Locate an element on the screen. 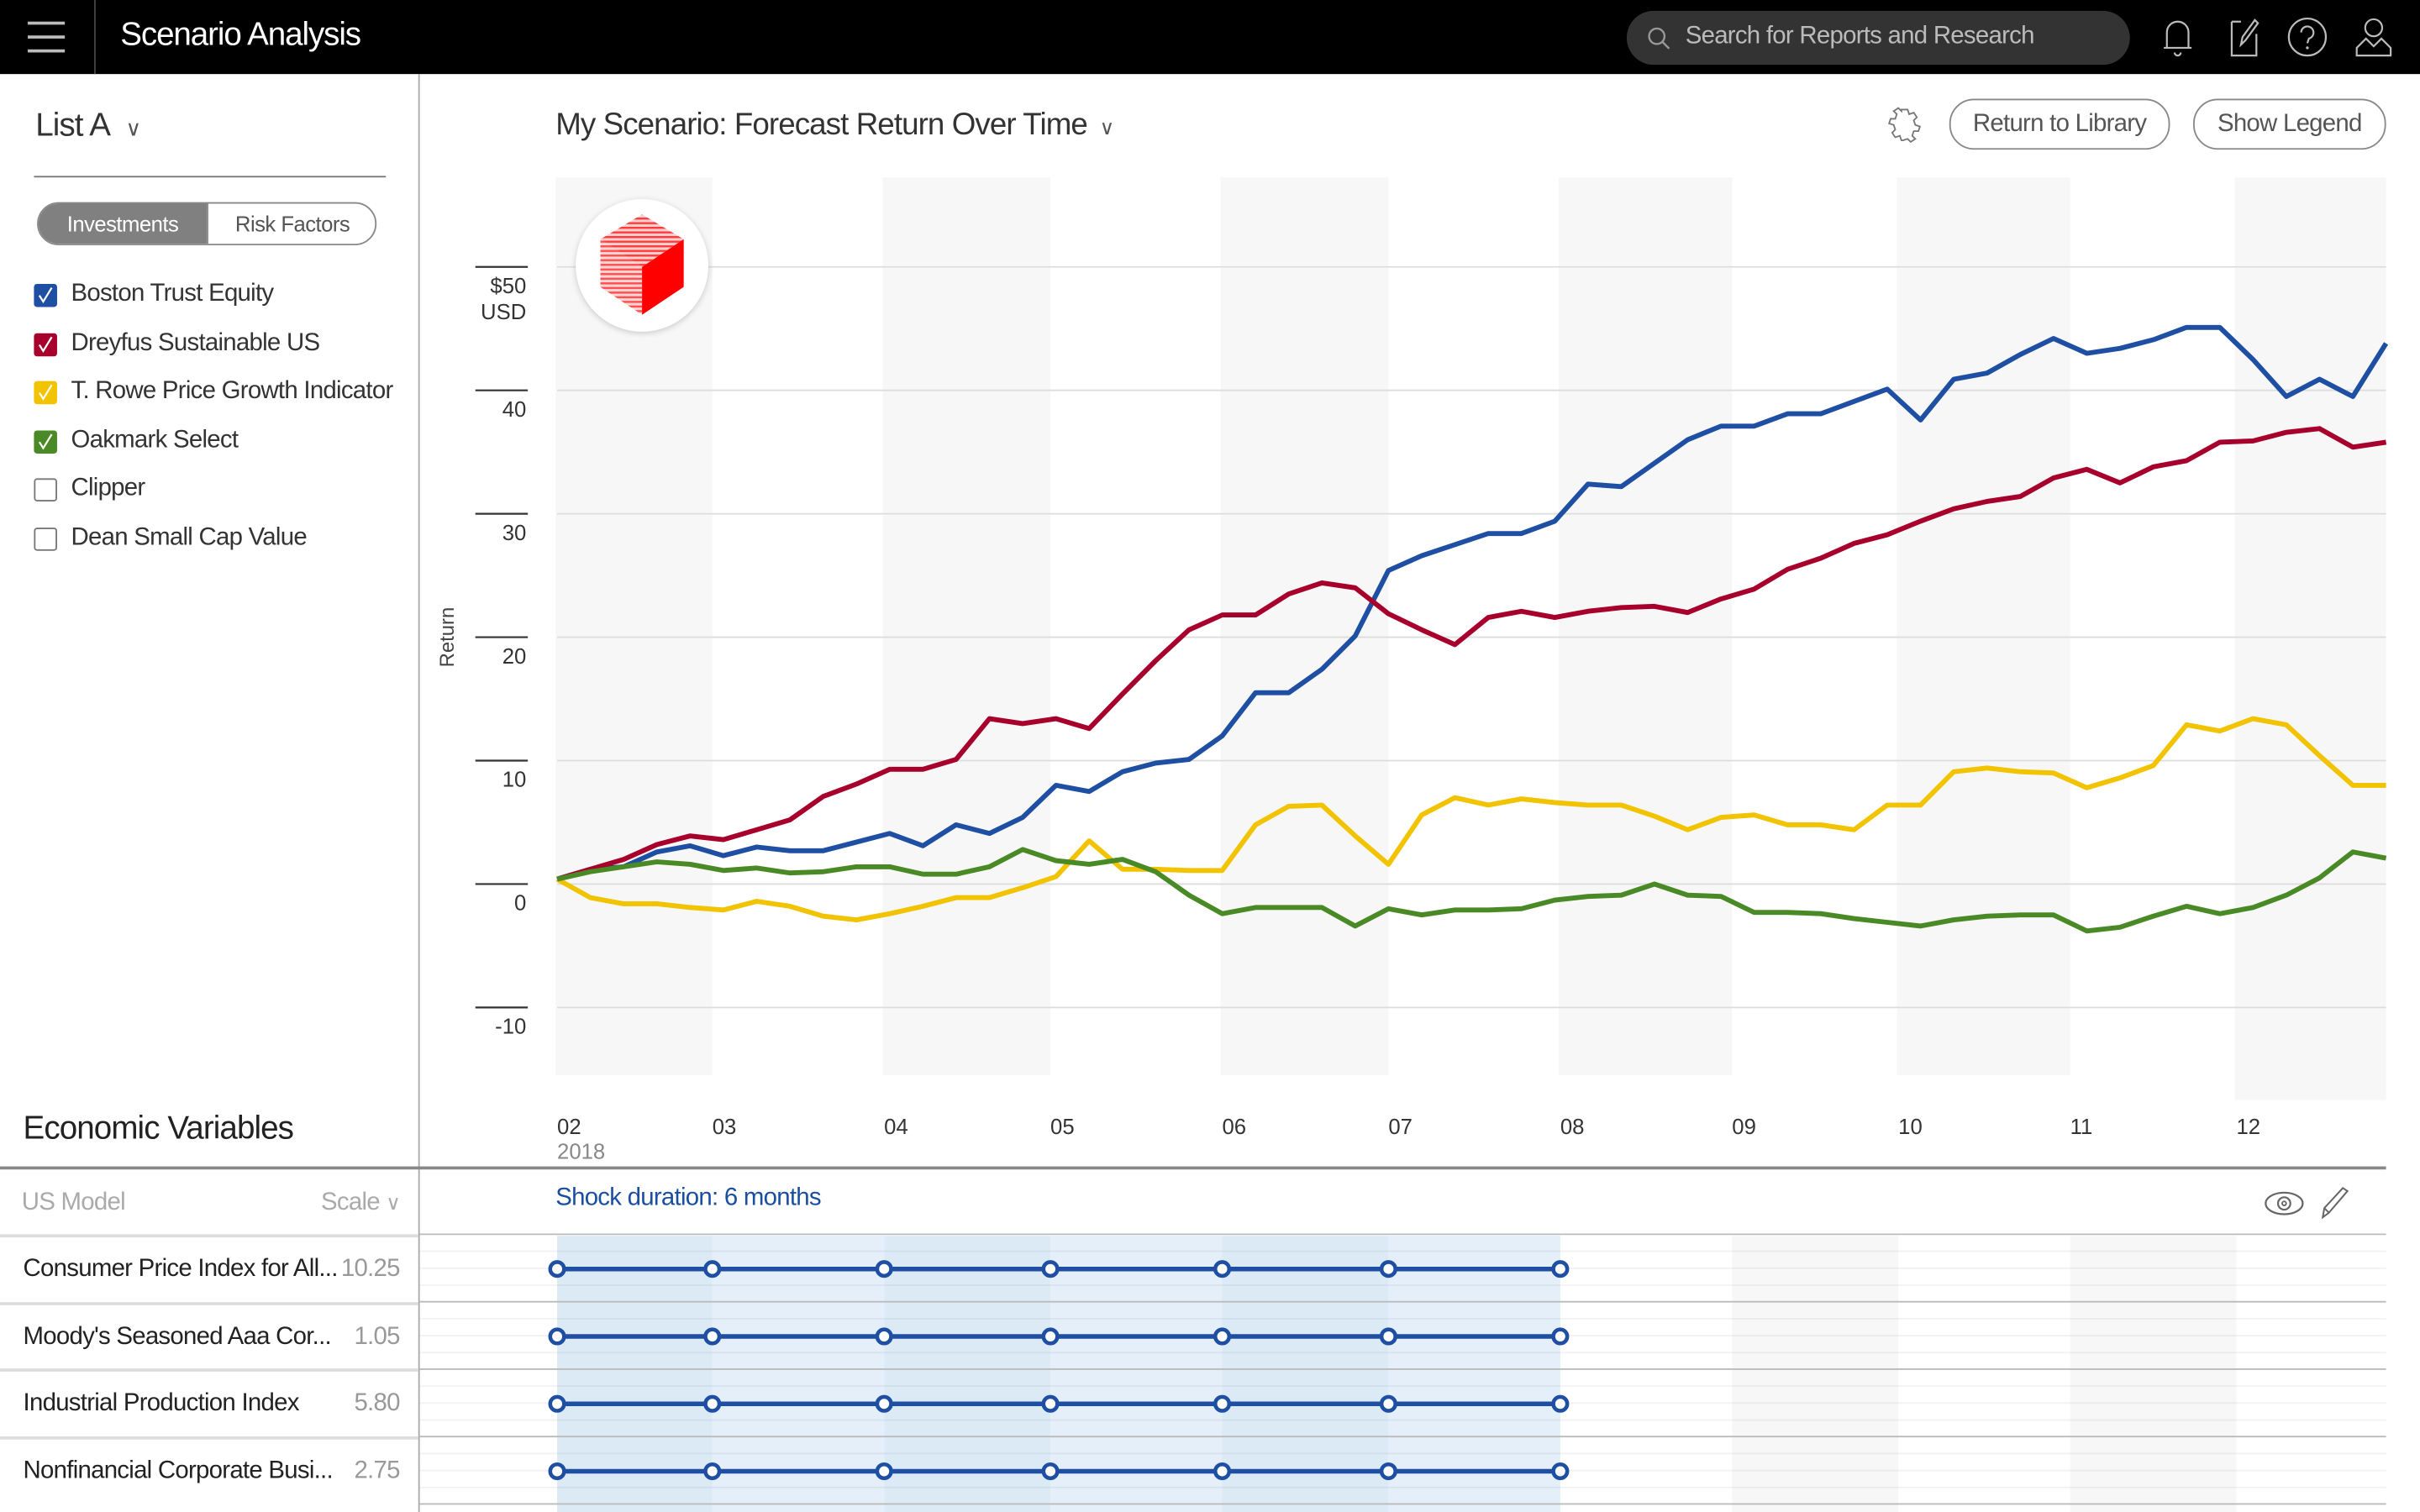 The image size is (2420, 1512). economic-variable-row: Nonfinancial Corporate Busi... 2.75 is located at coordinates (209, 1471).